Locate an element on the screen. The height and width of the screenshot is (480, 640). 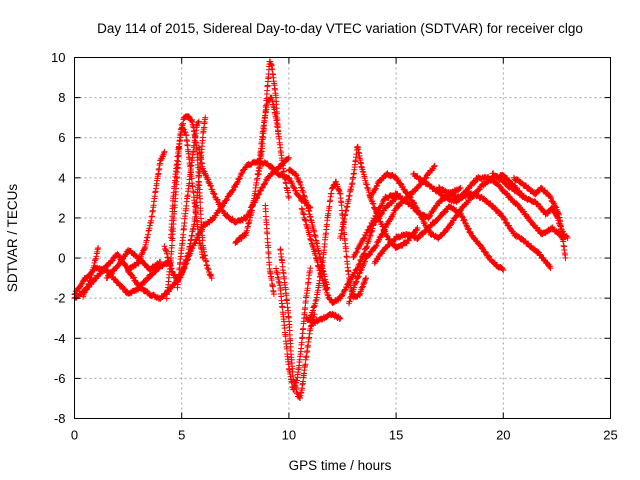
series-sat-r is located at coordinates (338, 249).